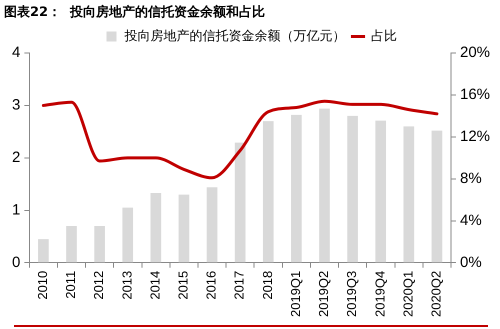 The image size is (500, 329). What do you see at coordinates (154, 285) in the screenshot?
I see `x-tick-label: 2014` at bounding box center [154, 285].